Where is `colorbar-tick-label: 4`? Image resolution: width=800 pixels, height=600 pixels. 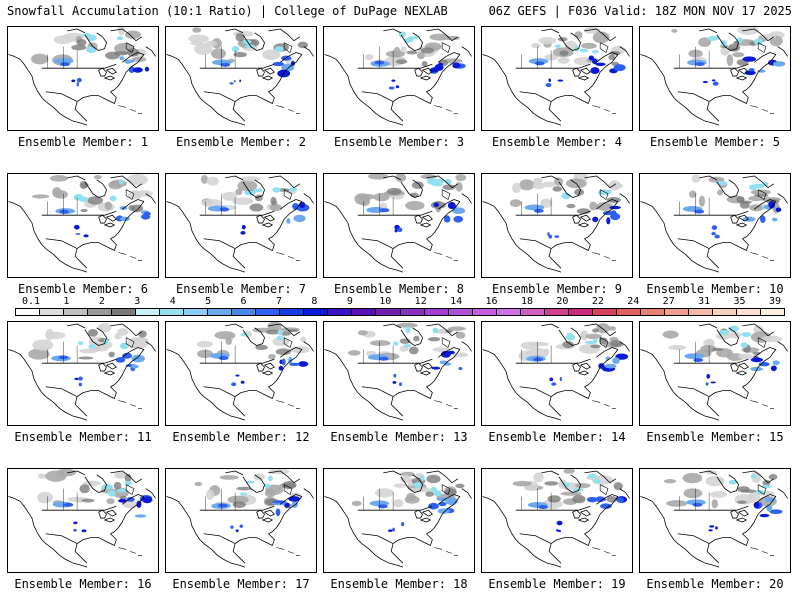 colorbar-tick-label: 4 is located at coordinates (172, 301).